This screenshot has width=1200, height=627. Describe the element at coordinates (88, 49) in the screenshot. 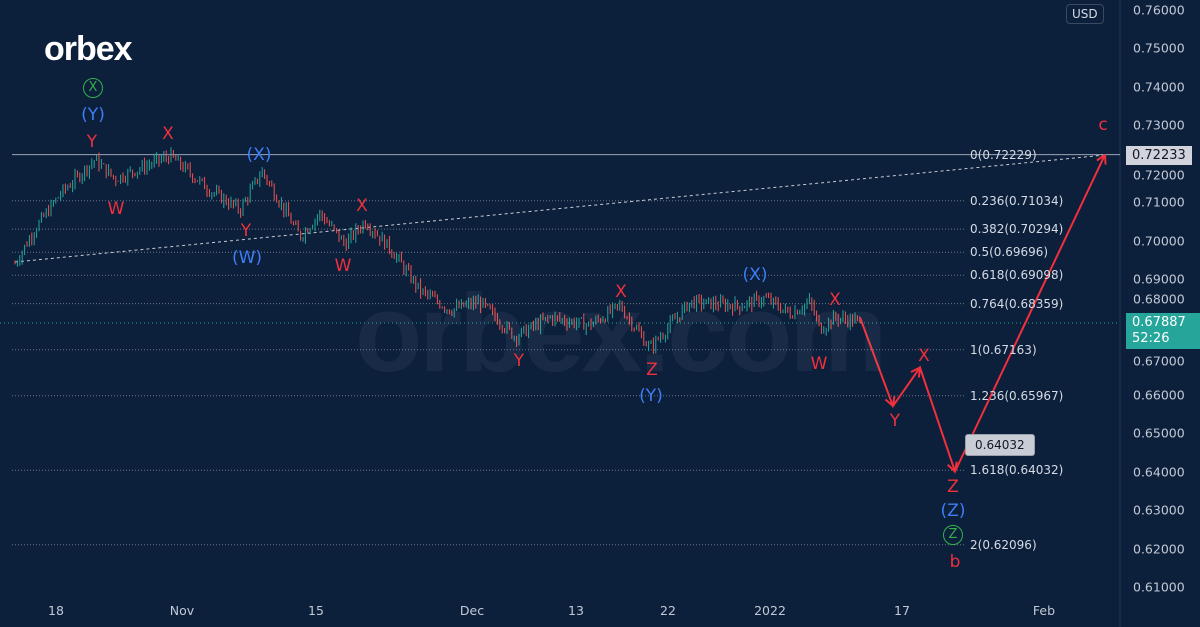

I see `orbex-logo: orbex` at that location.